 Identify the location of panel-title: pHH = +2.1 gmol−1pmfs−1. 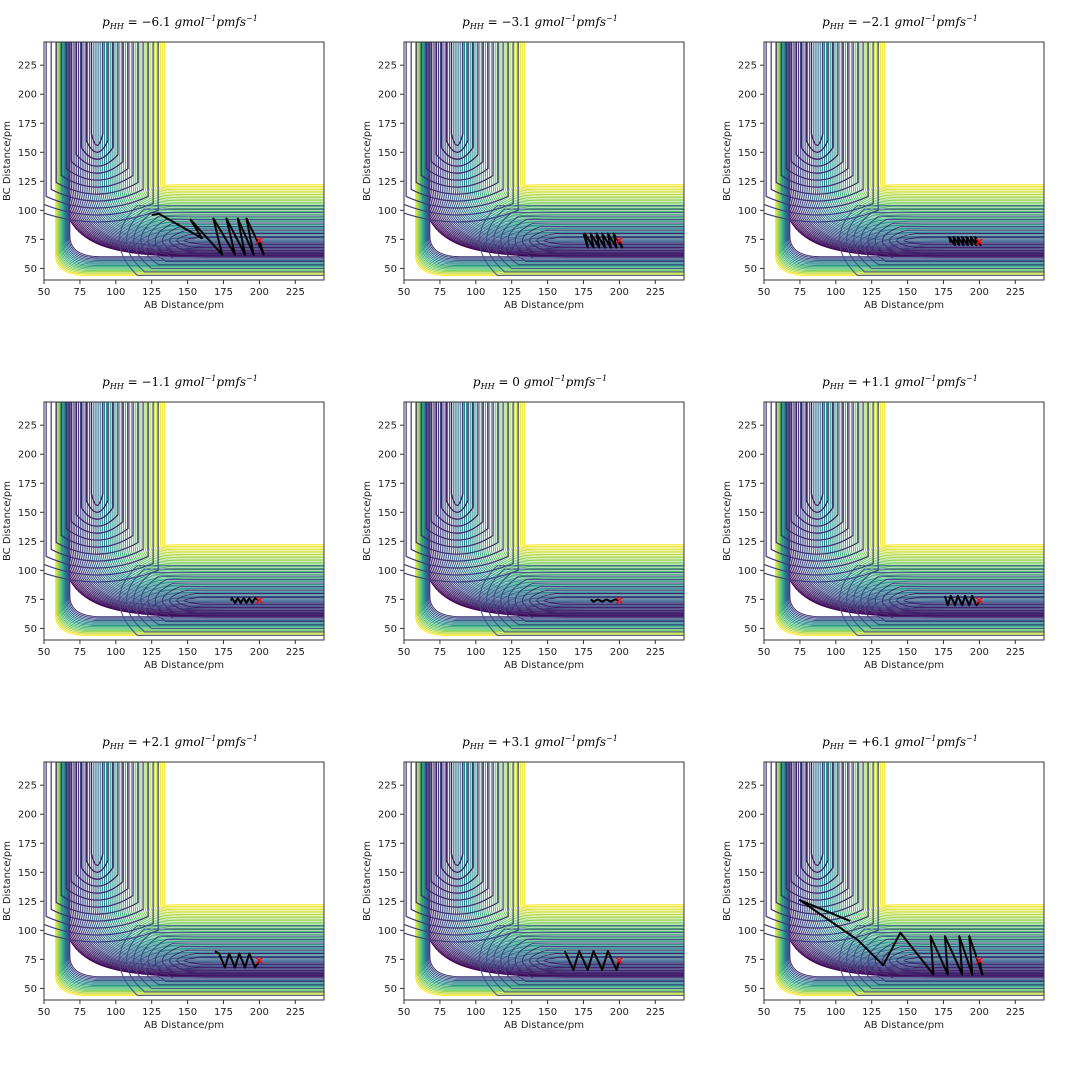
(180, 742).